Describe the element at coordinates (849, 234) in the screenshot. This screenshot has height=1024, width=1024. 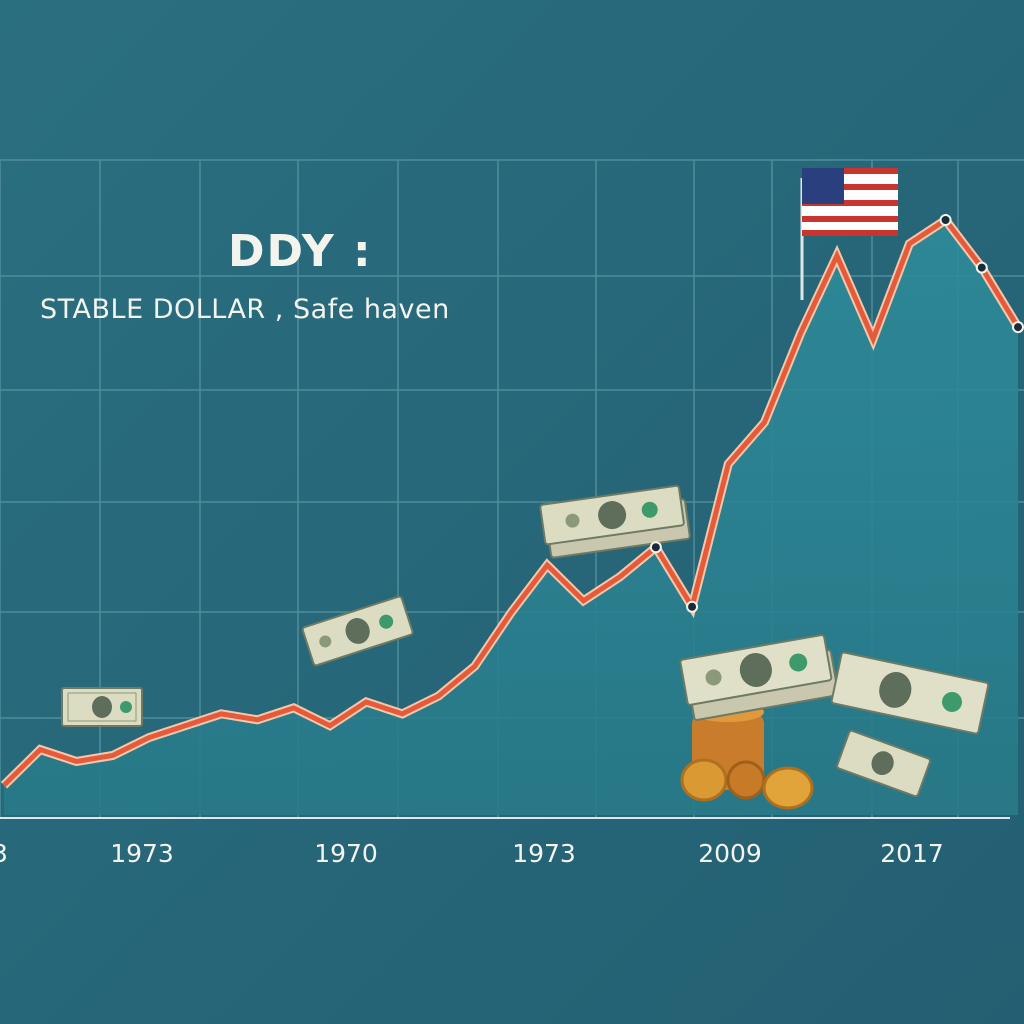
I see `us-flag-icon` at that location.